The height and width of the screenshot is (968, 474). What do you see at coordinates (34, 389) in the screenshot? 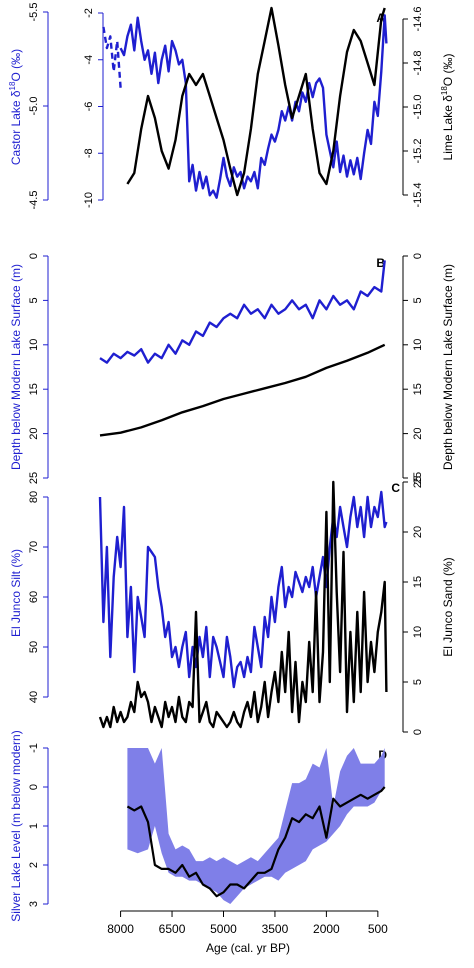
I see `depth-left-axis-tick-label: 15` at bounding box center [34, 389].